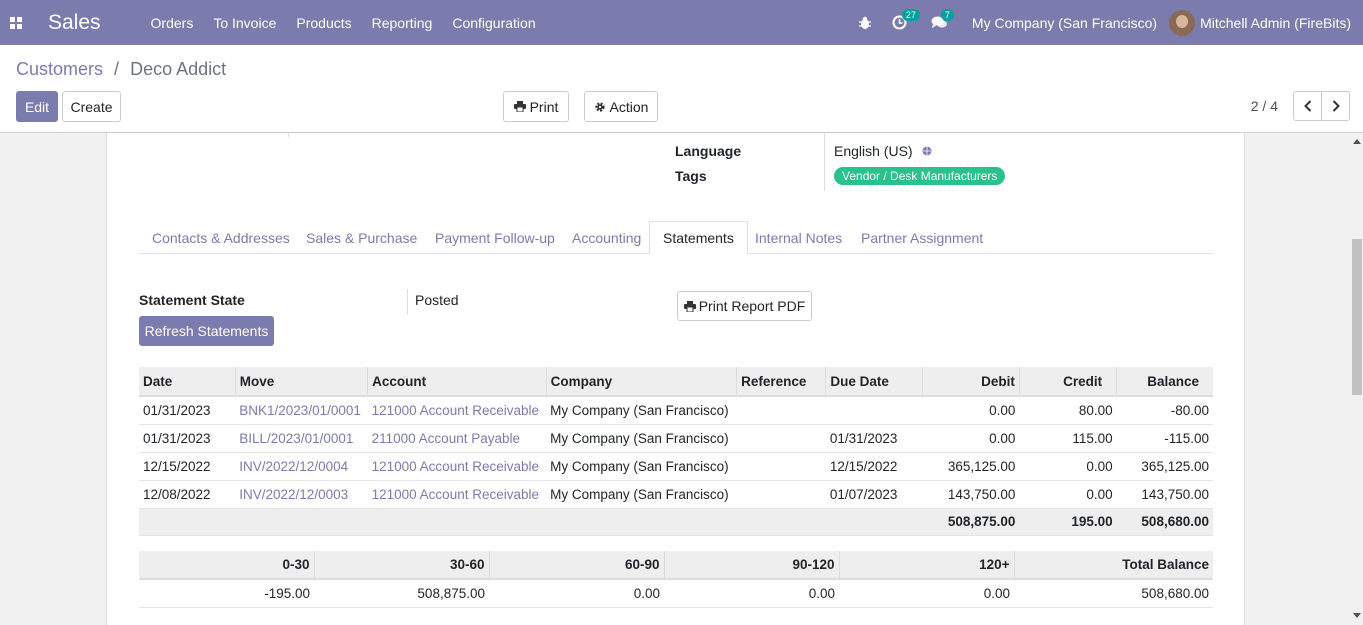  I want to click on chevron-right-icon, so click(1336, 106).